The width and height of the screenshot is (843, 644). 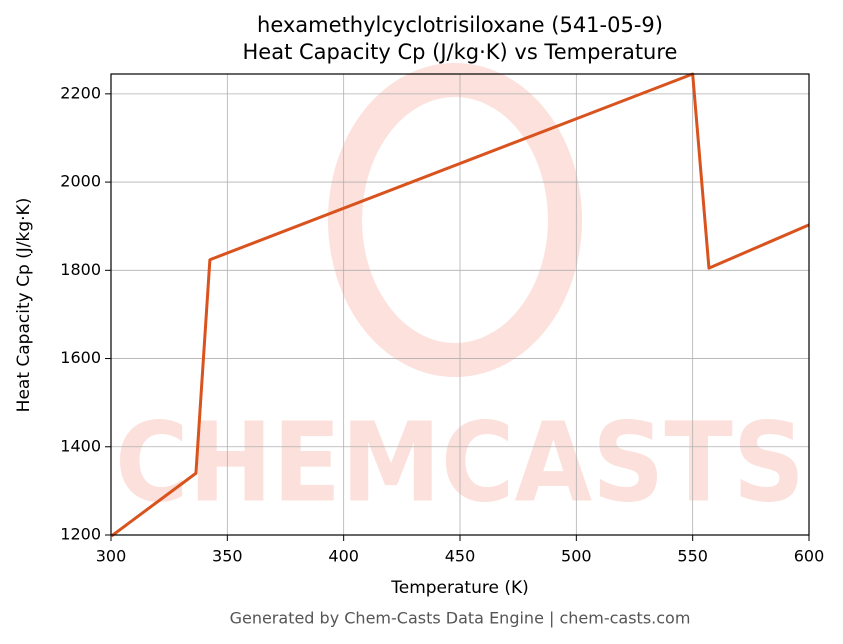 I want to click on x-tick-label: 500, so click(x=576, y=556).